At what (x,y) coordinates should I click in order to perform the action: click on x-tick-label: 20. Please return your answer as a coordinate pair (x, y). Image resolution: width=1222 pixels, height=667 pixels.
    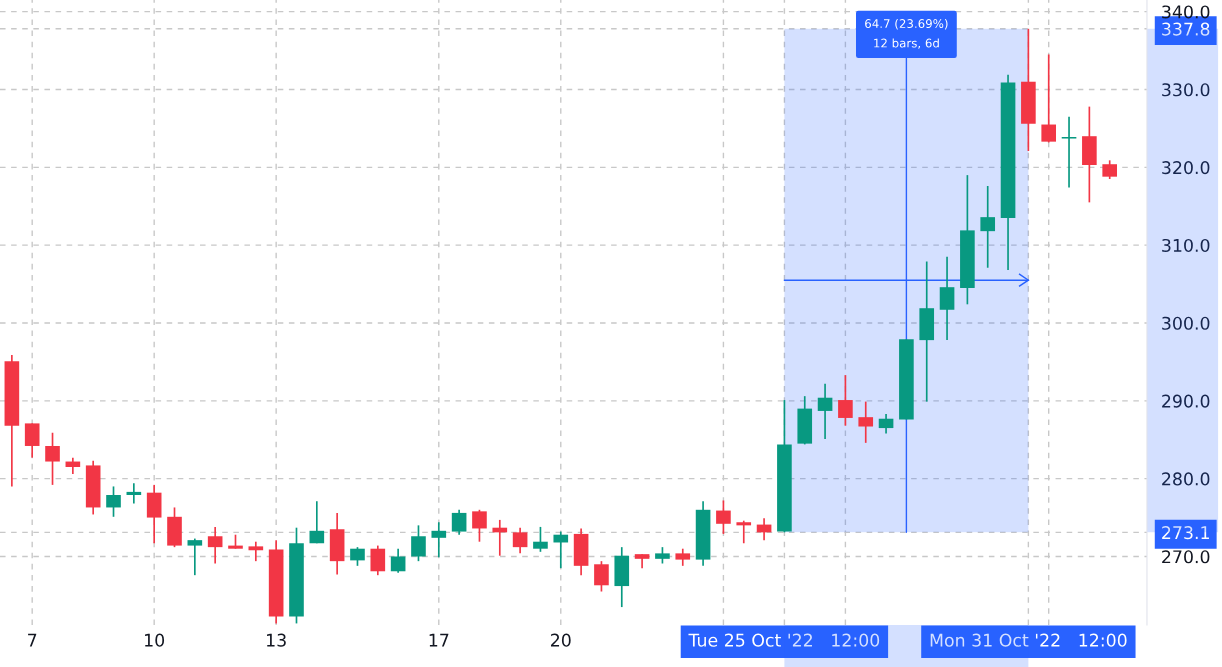
    Looking at the image, I should click on (561, 640).